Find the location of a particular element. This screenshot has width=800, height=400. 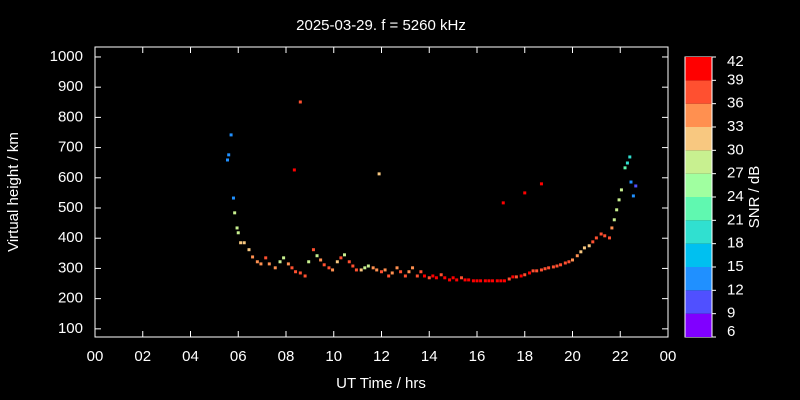

y-axis-label: Virtual height / km is located at coordinates (13, 192).